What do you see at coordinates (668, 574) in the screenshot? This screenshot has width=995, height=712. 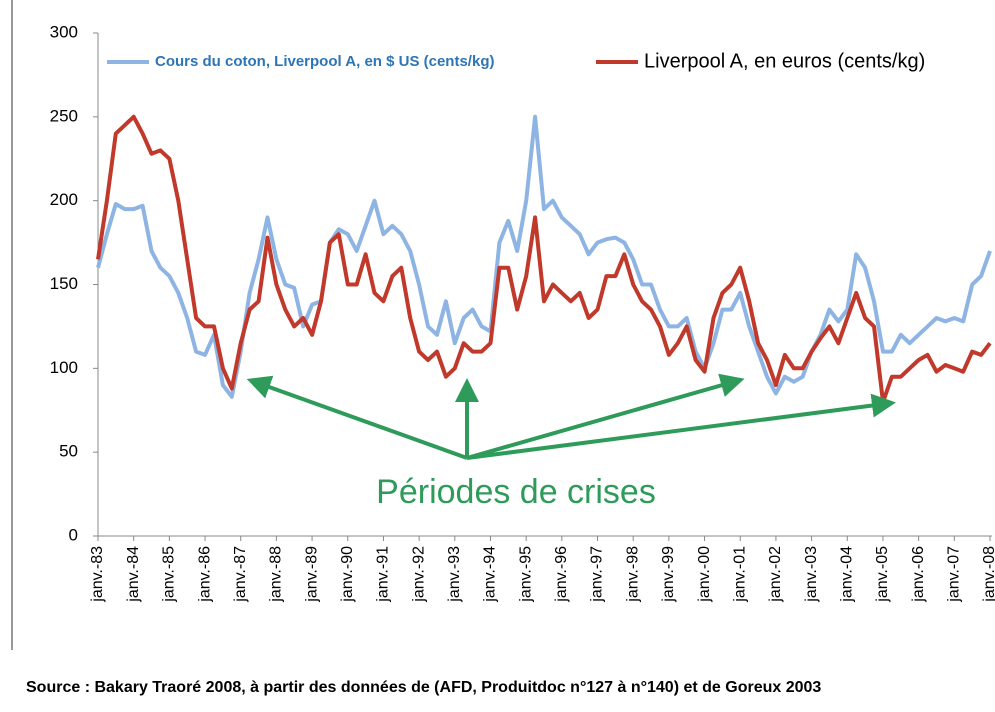 I see `x-tick-label: janv.-99` at bounding box center [668, 574].